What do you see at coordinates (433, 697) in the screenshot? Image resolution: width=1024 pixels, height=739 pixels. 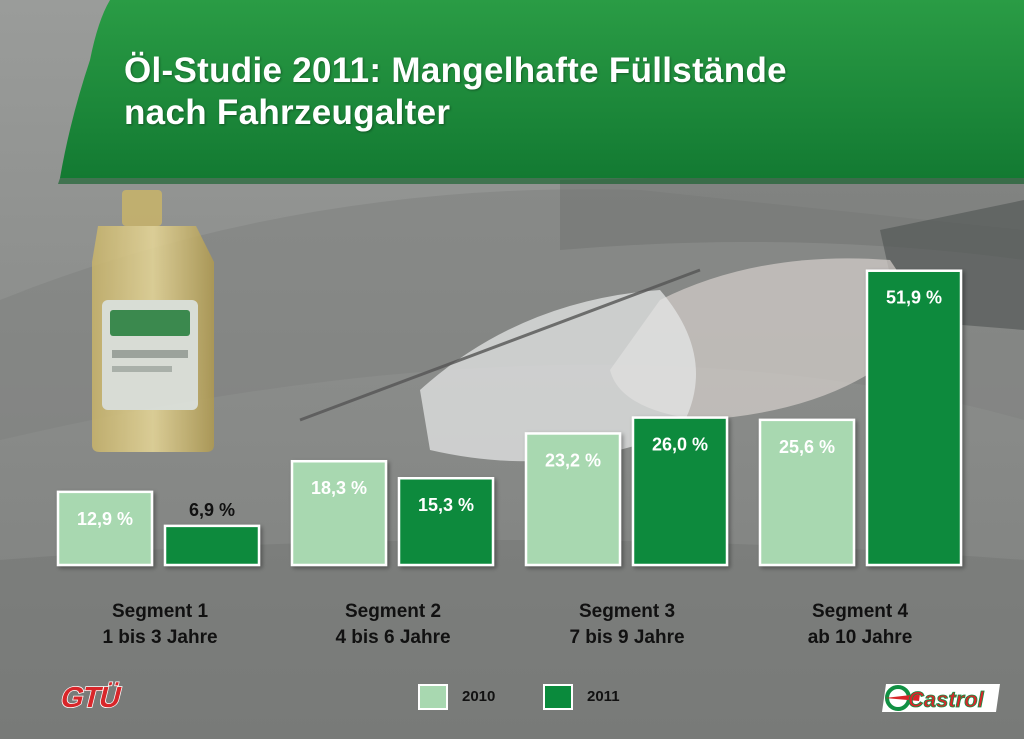 I see `legend-swatch-2010` at bounding box center [433, 697].